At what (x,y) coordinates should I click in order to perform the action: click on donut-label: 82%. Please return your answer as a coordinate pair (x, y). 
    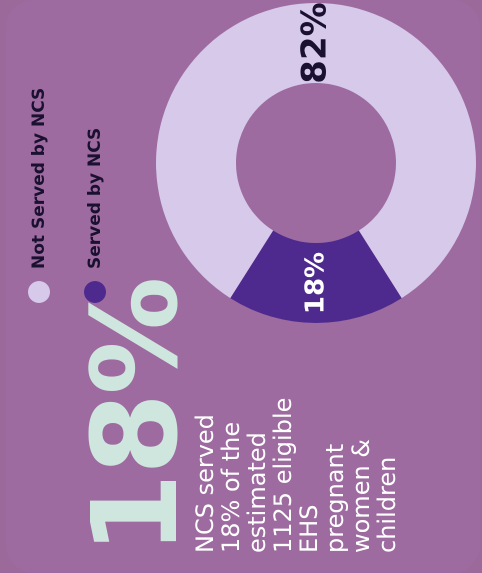
    Looking at the image, I should click on (315, 42).